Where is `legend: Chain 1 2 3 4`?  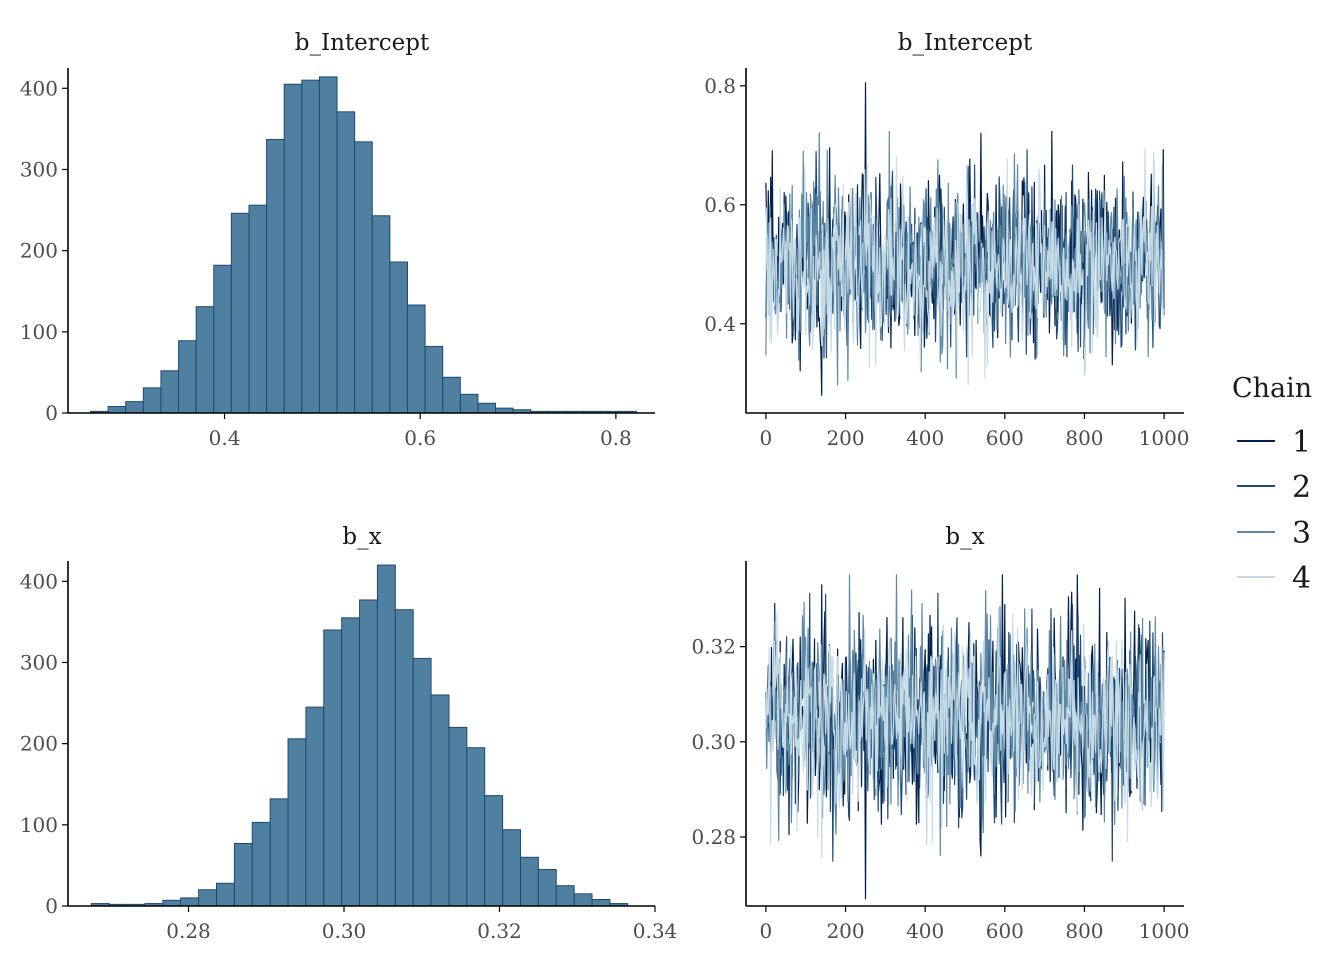
legend: Chain 1 2 3 4 is located at coordinates (1272, 484).